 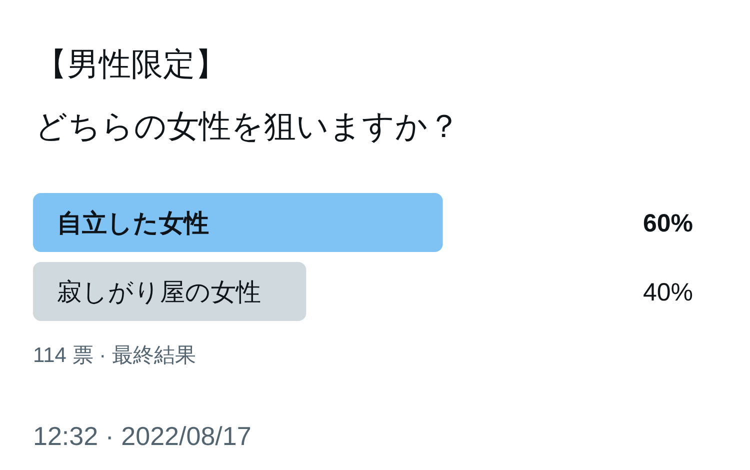 What do you see at coordinates (667, 292) in the screenshot?
I see `data-label: 40%` at bounding box center [667, 292].